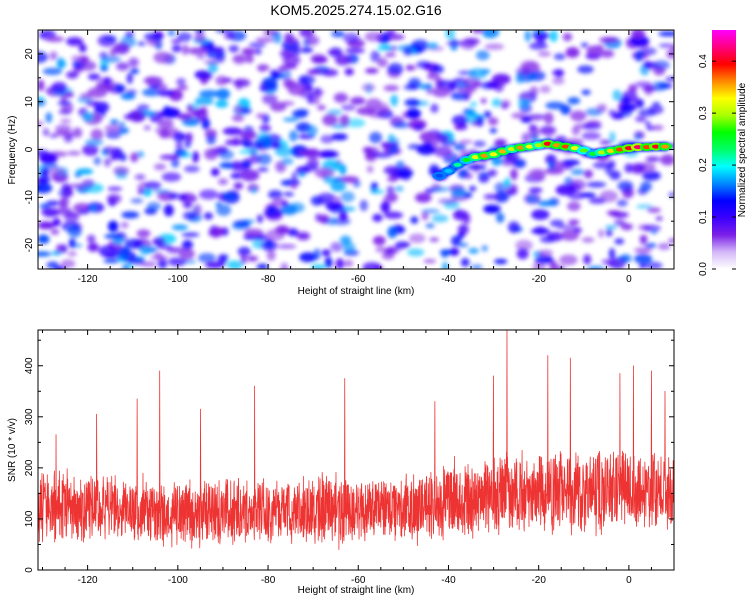  I want to click on spectrogram-y-tick-label: -10, so click(29, 197).